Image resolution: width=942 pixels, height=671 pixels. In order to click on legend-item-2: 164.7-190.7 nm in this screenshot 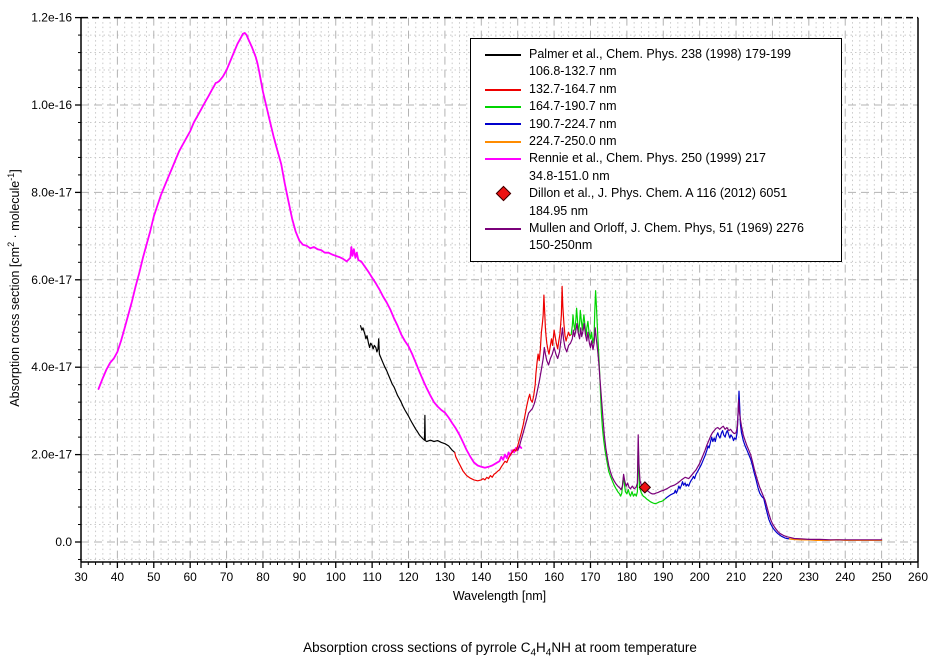, I will do `click(656, 106)`.